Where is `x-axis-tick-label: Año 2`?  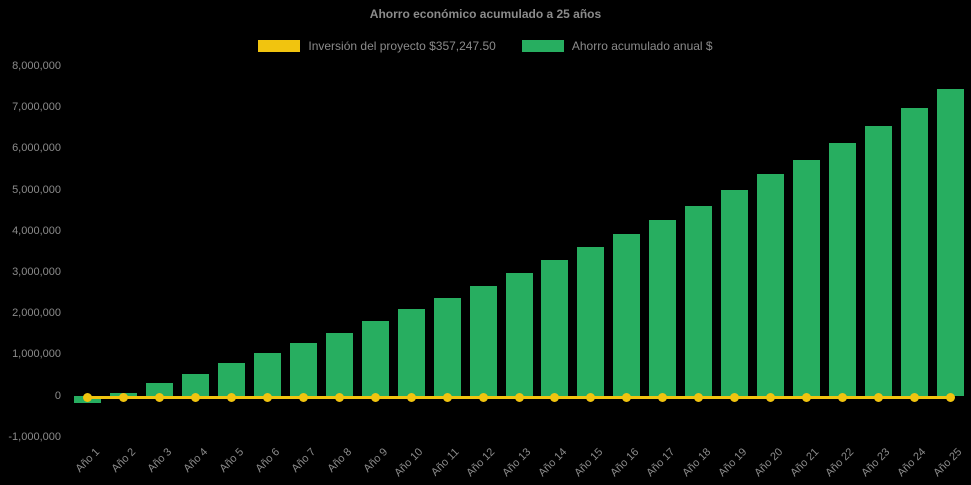
x-axis-tick-label: Año 2 is located at coordinates (124, 460).